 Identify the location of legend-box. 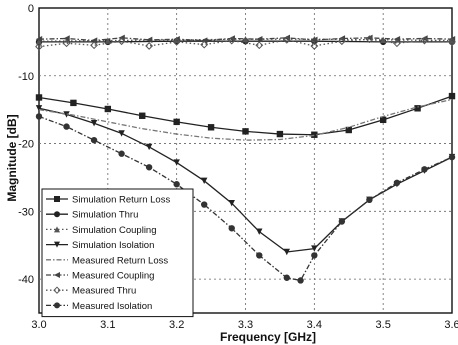
(117, 253).